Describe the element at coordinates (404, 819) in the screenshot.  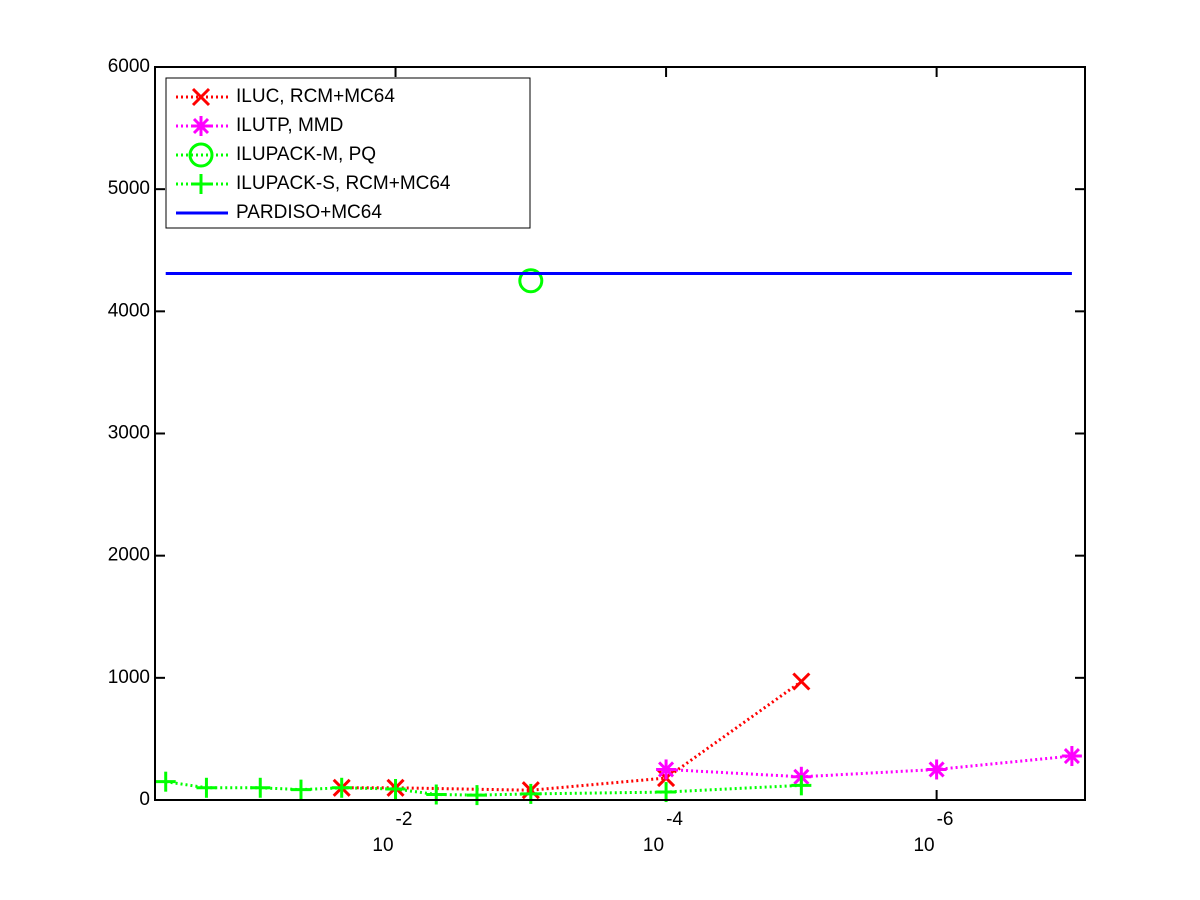
I see `x-tick-exponent: -2` at that location.